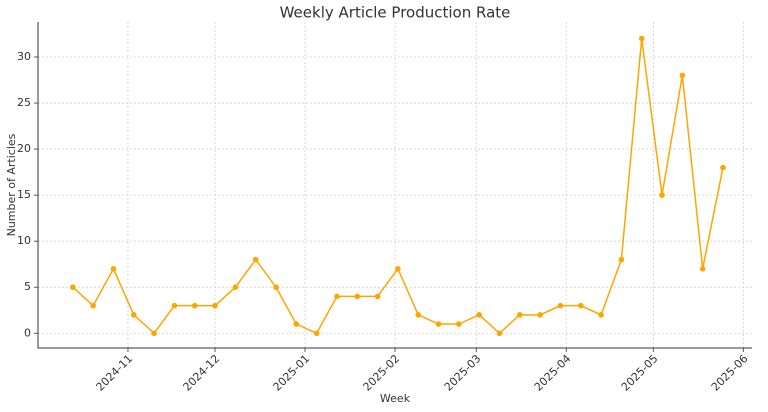  Describe the element at coordinates (730, 373) in the screenshot. I see `x-tick-label: 2025-06` at that location.